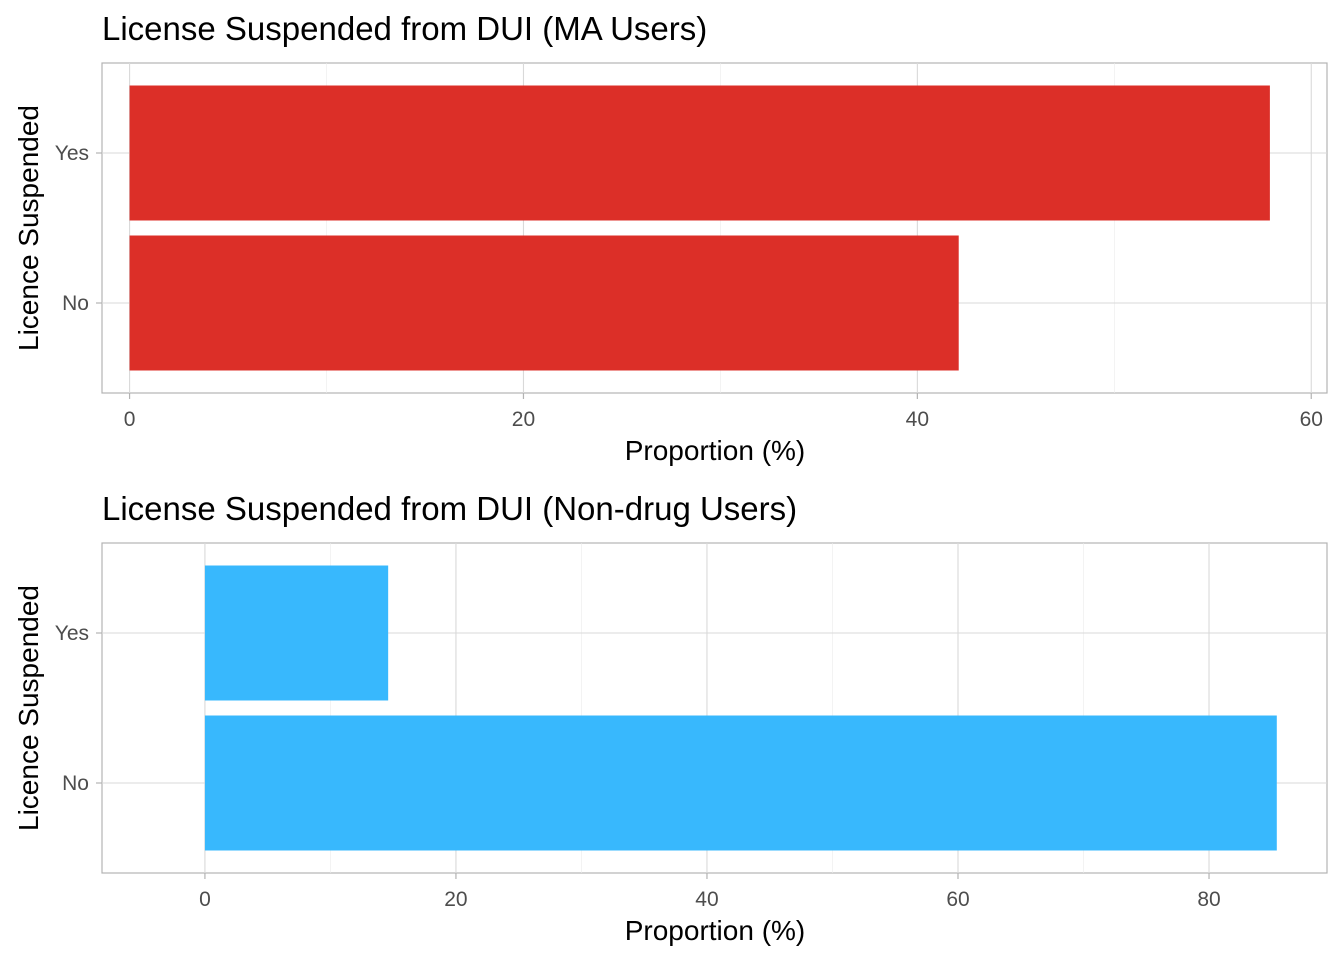 Image resolution: width=1344 pixels, height=965 pixels. I want to click on x-tick-label: 80, so click(1208, 899).